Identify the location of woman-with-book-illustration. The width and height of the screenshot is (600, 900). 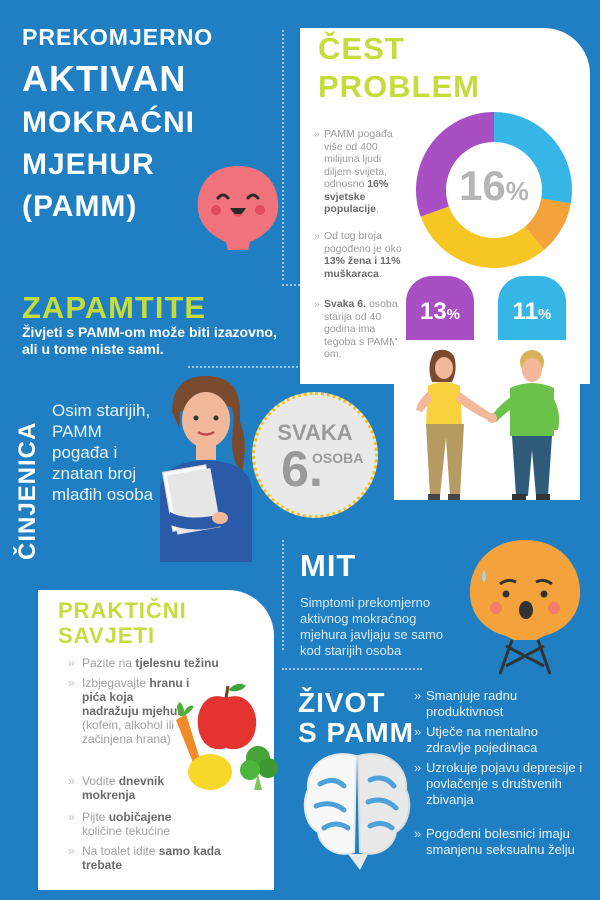
(206, 469).